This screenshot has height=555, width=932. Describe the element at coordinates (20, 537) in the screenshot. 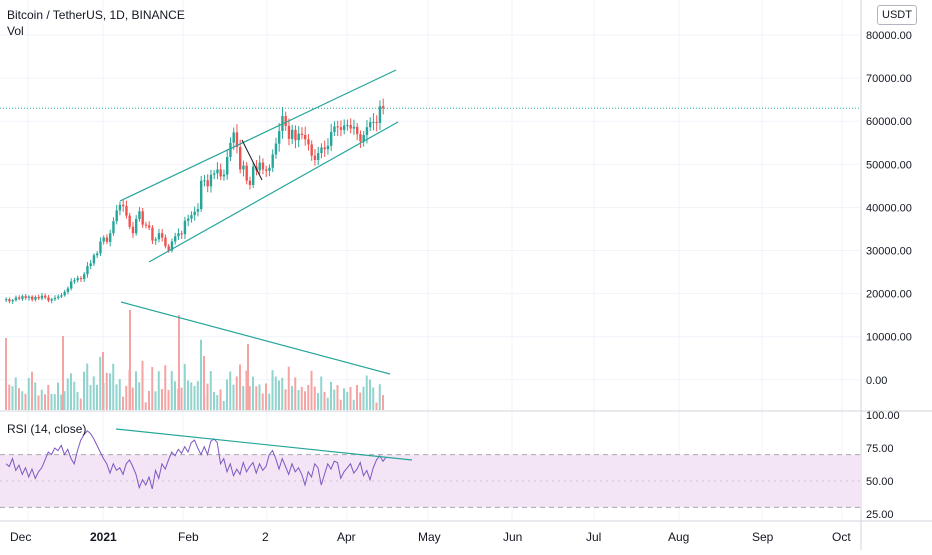

I see `time-axis-label: Dec` at that location.